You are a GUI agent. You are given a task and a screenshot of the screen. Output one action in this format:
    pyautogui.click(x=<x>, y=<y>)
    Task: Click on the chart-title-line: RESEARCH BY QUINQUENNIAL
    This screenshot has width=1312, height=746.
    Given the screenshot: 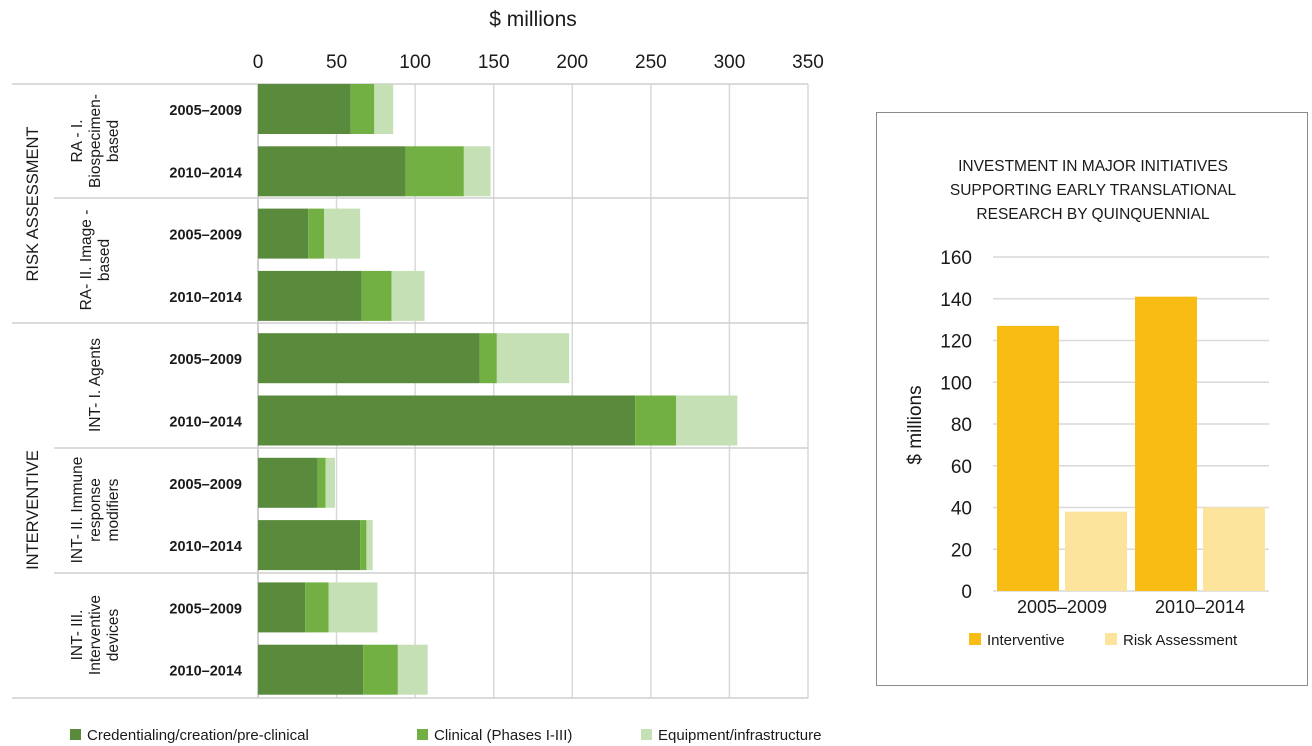 What is the action you would take?
    pyautogui.click(x=1093, y=214)
    